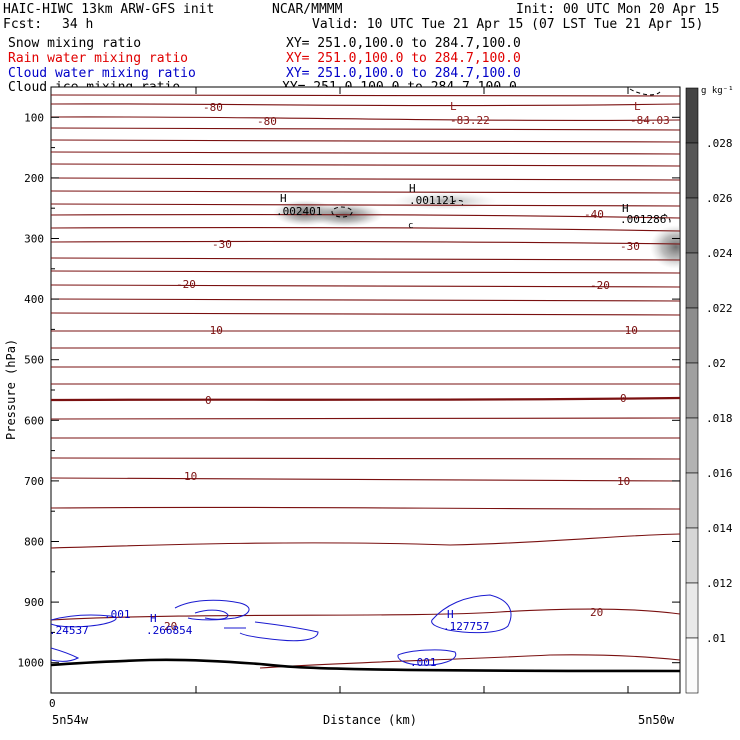  I want to click on colorbar-label: .024, so click(719, 253).